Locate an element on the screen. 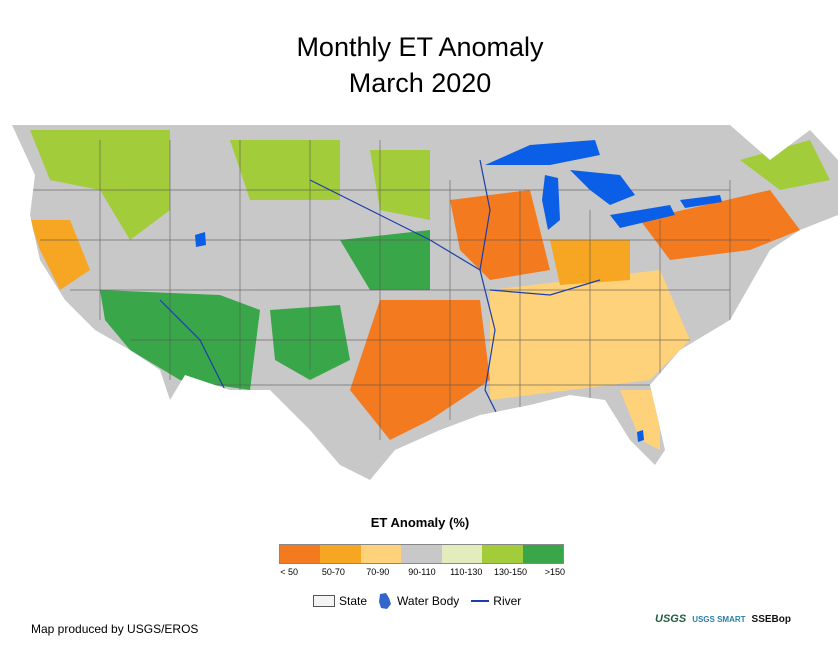 The width and height of the screenshot is (840, 660). legend-swatches is located at coordinates (421, 554).